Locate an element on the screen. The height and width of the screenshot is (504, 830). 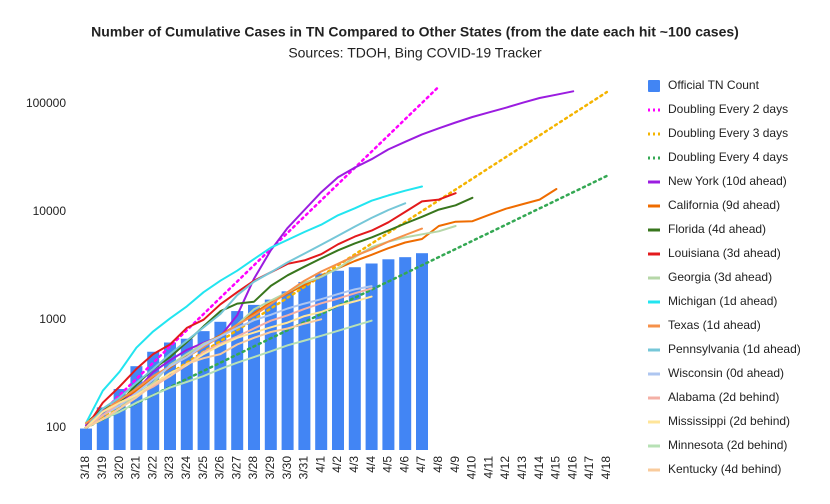
x-tick-label: 4/16 is located at coordinates (572, 468).